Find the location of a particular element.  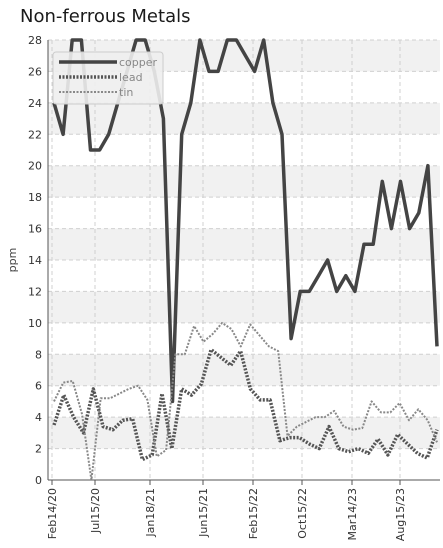

y-tick-label: 16 is located at coordinates (35, 229).